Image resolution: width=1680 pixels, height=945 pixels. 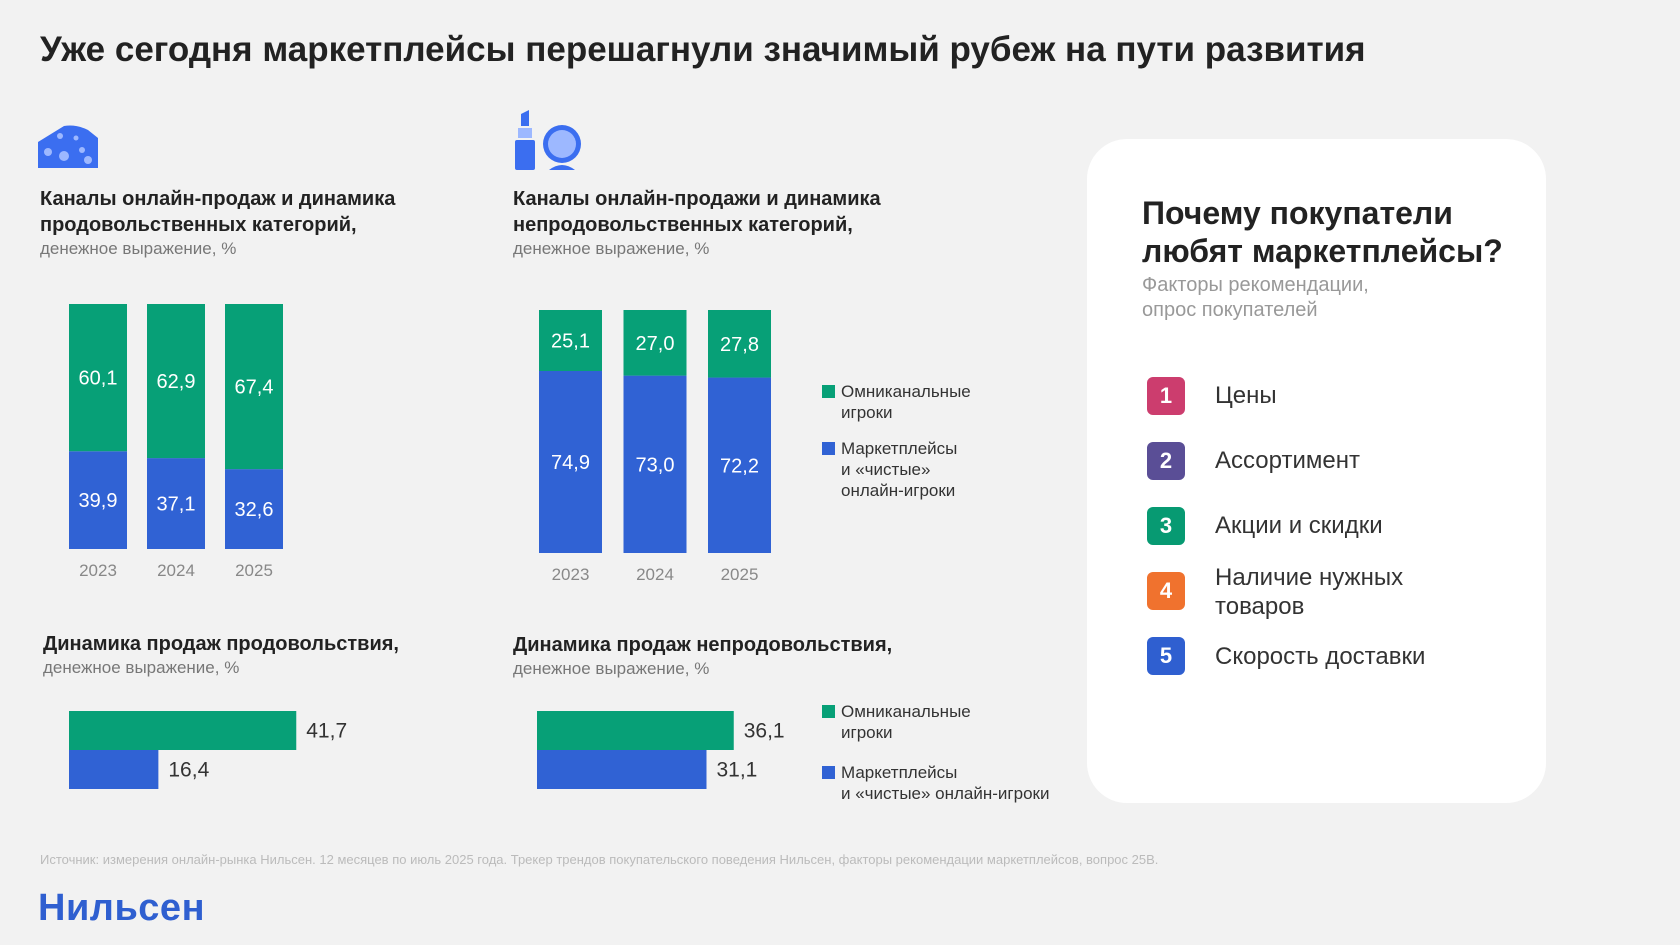 I want to click on bar-value-label: 27,8, so click(x=739, y=345).